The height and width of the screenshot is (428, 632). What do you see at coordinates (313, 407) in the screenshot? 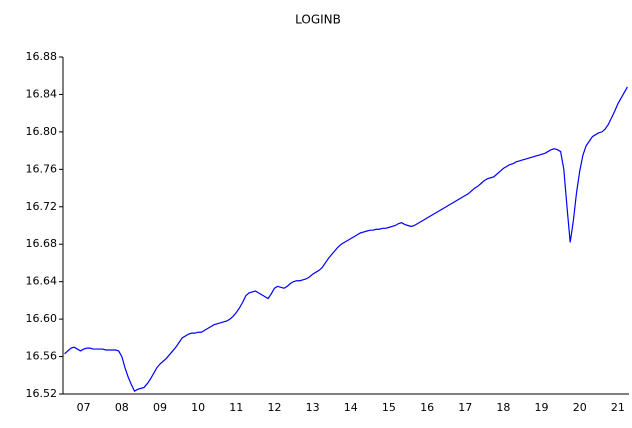
I see `x-tick-label: 13` at bounding box center [313, 407].